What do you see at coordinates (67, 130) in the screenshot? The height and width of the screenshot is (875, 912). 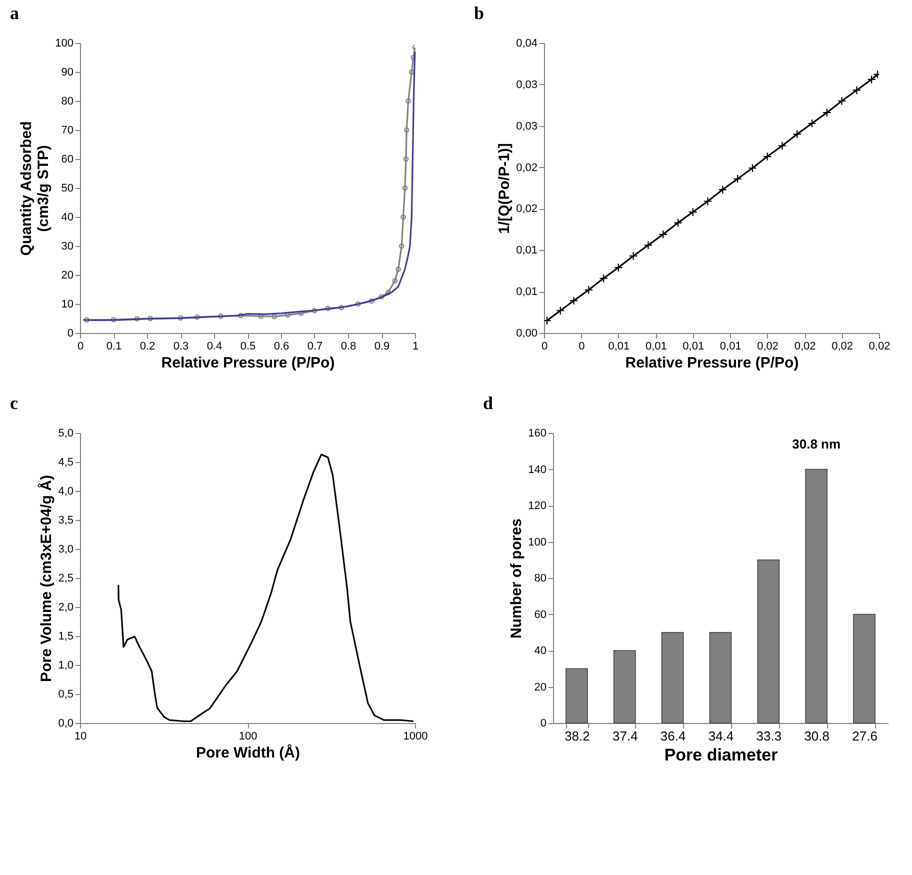 I see `y-tick-label: 70` at bounding box center [67, 130].